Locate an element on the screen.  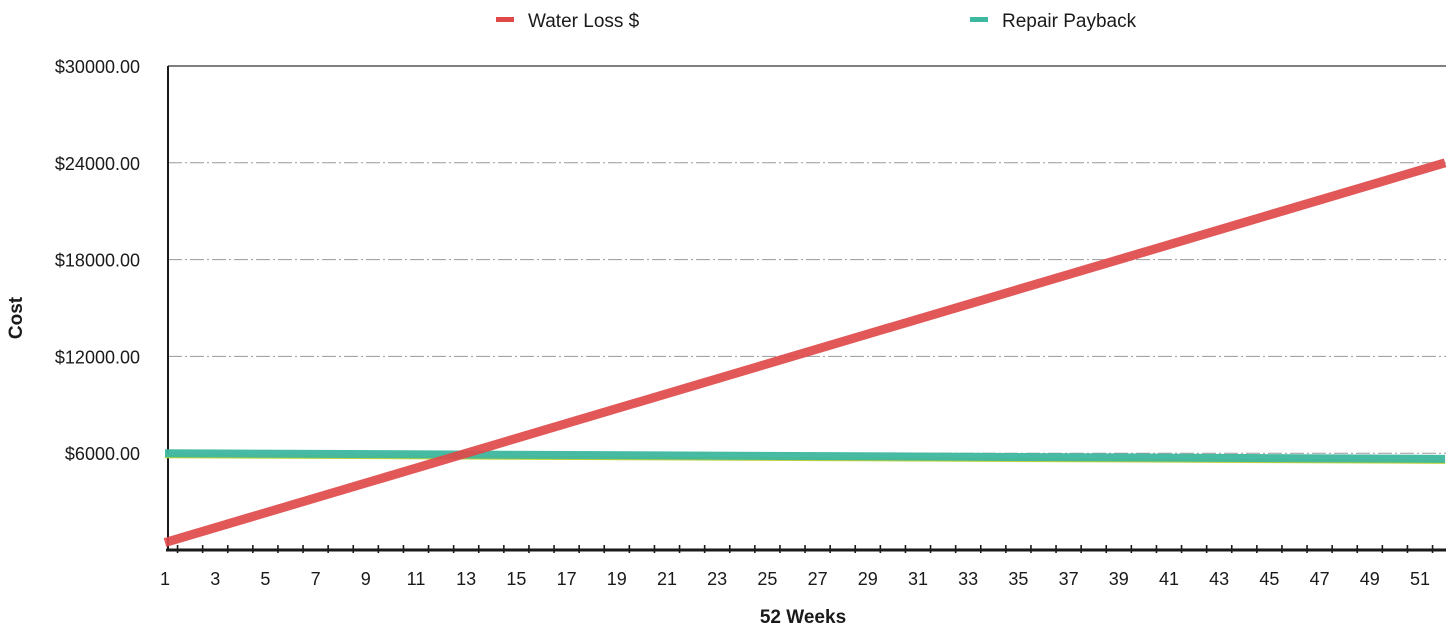
x-tick-label: 37 is located at coordinates (1069, 579).